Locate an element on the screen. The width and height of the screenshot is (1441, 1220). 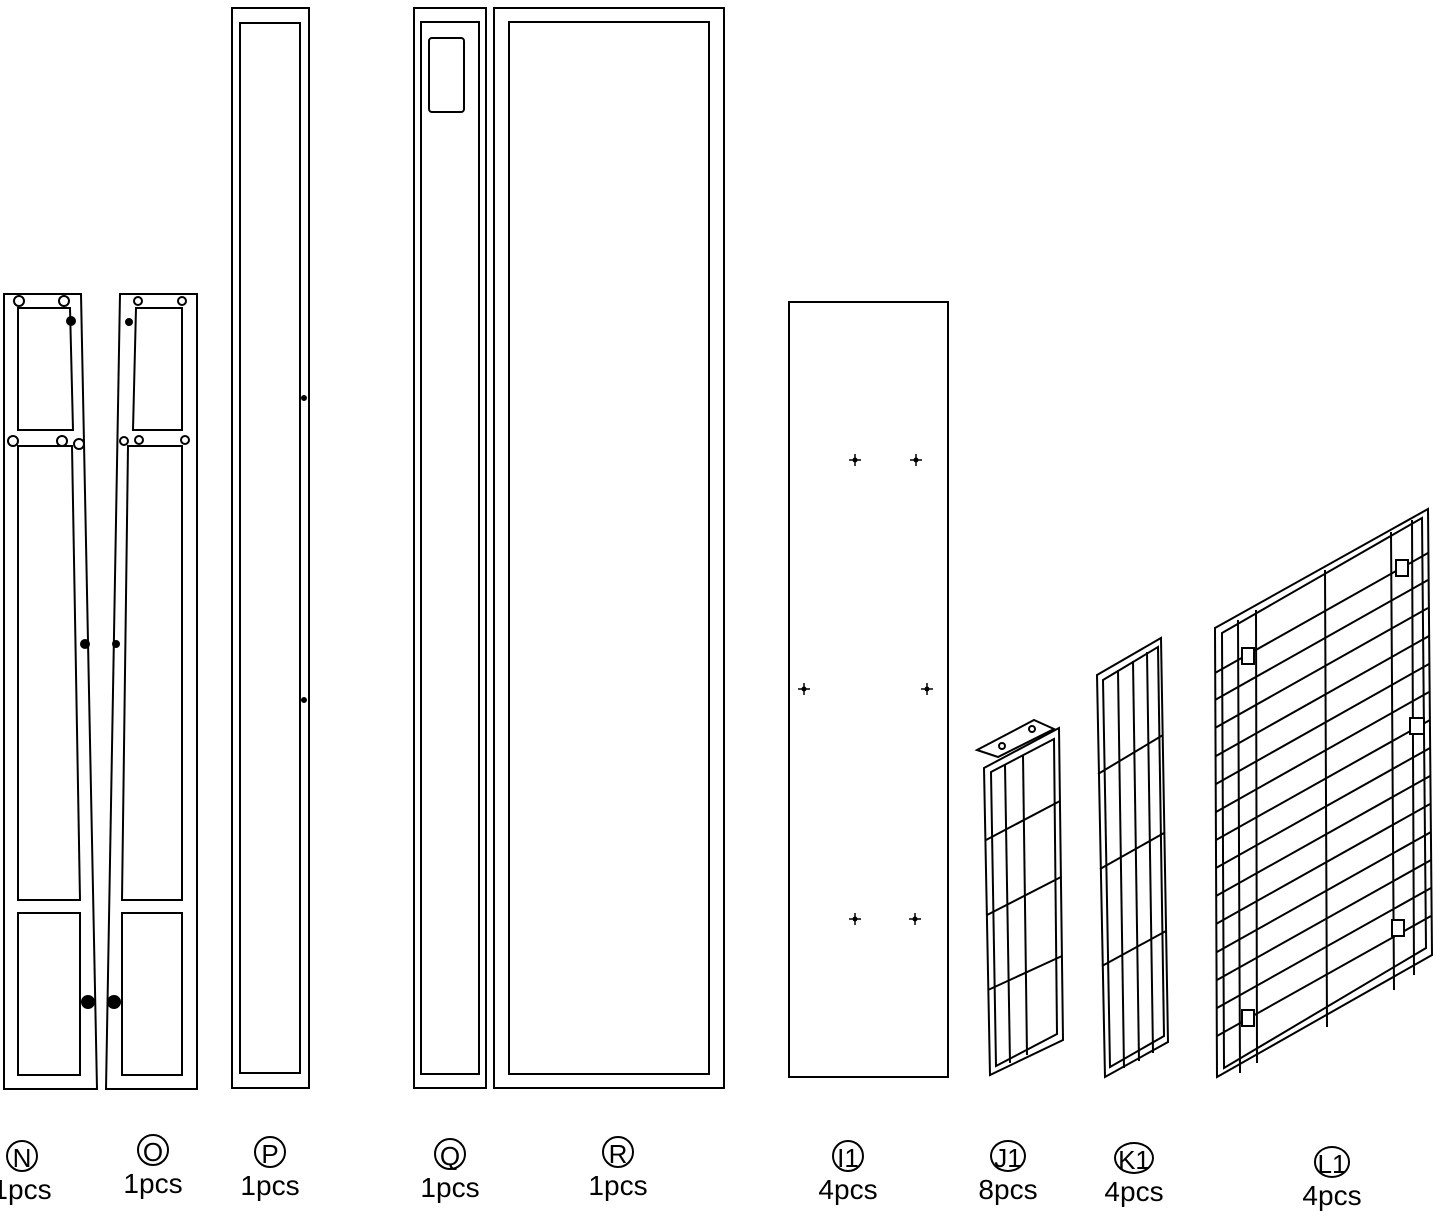
label-part-k1: K1 4pcs is located at coordinates (1134, 1175).